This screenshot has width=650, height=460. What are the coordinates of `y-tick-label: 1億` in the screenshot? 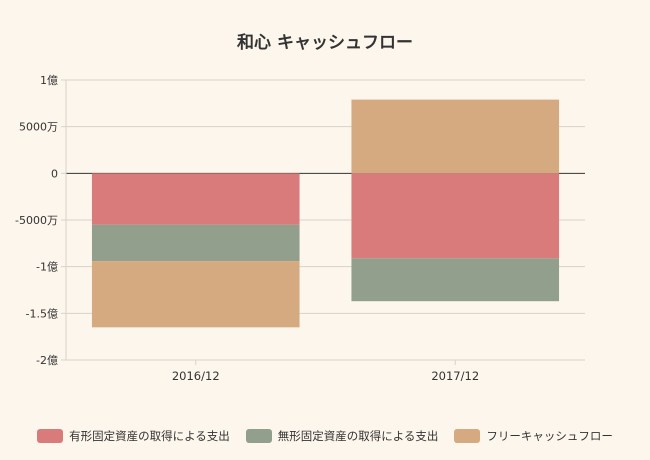 It's located at (49, 80).